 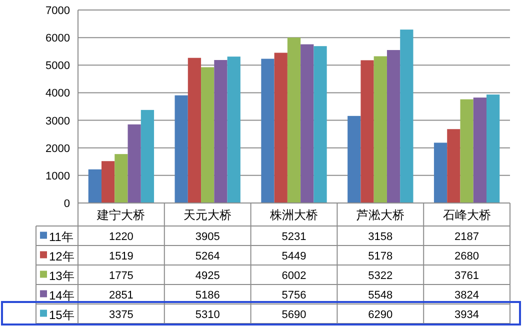 I want to click on x-tick-label: 石峰大桥, so click(x=466, y=215).